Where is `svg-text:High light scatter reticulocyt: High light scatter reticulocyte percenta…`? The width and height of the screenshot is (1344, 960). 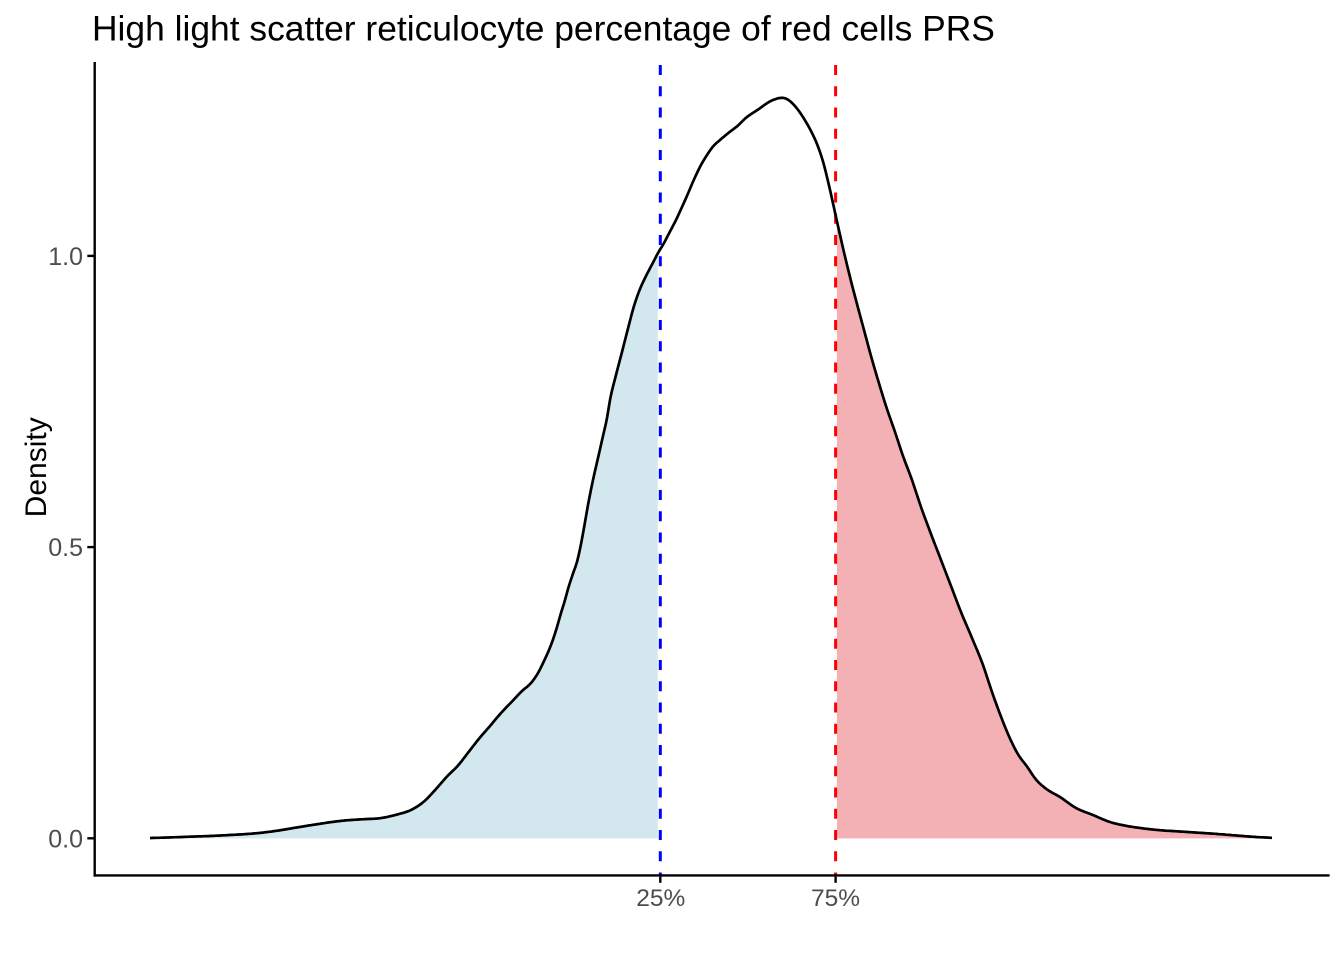
svg-text:High light scatter reticulocyt: High light scatter reticulocyte percenta… is located at coordinates (543, 28).